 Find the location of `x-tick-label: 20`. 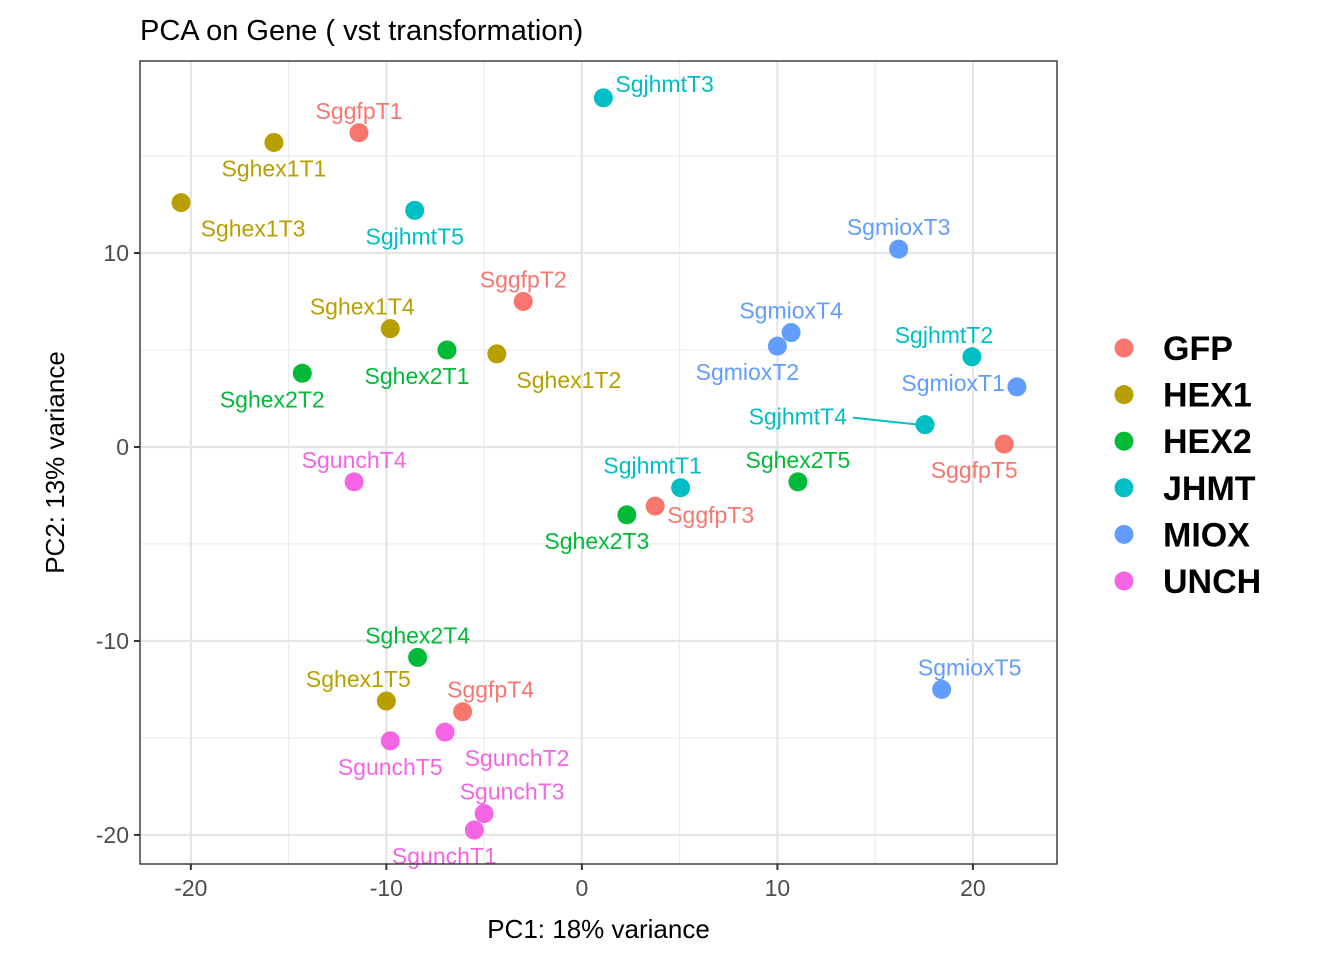

x-tick-label: 20 is located at coordinates (973, 888).